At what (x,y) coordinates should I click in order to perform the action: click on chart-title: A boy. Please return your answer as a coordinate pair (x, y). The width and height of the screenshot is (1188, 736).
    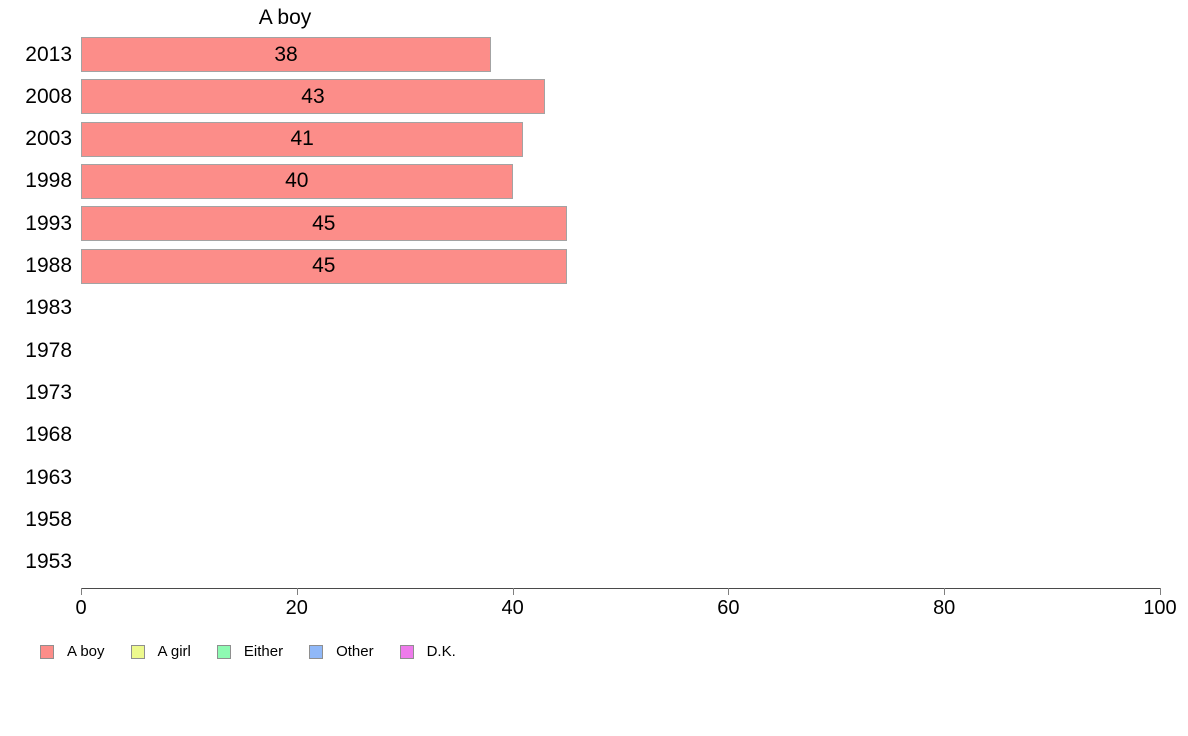
    Looking at the image, I should click on (285, 17).